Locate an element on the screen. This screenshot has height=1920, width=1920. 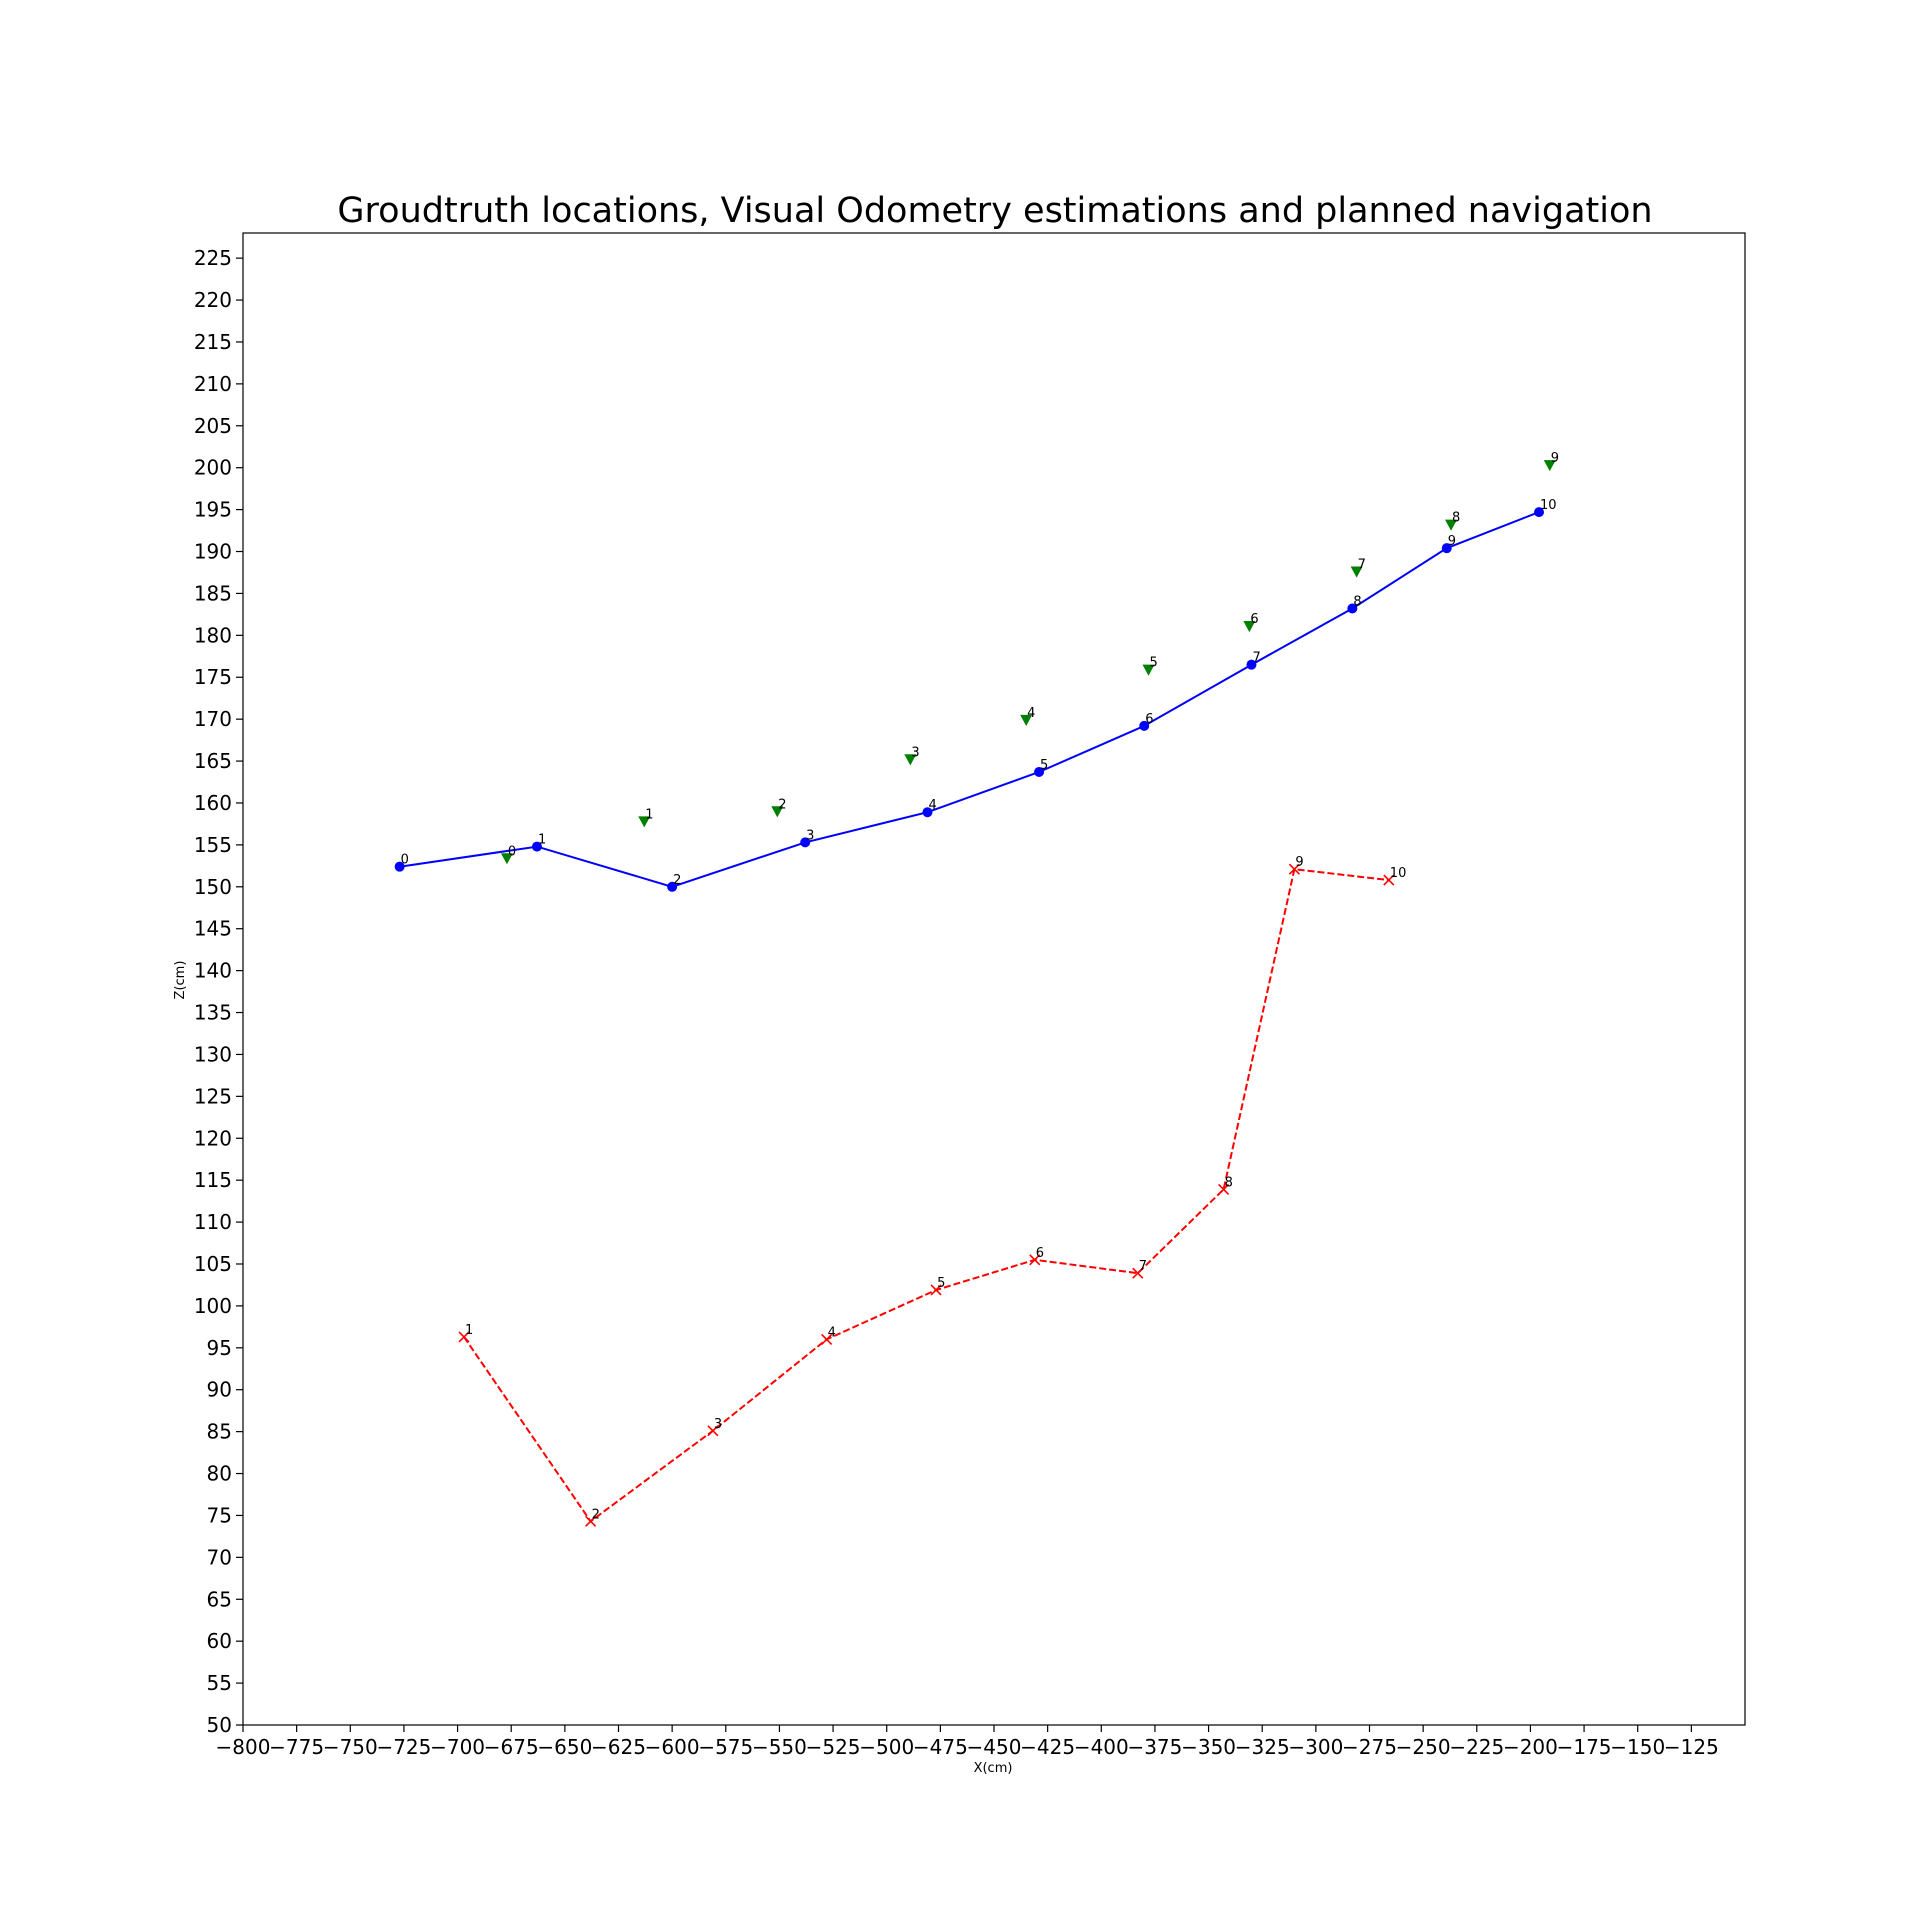
x-tick-label: −425 is located at coordinates (1047, 1747).